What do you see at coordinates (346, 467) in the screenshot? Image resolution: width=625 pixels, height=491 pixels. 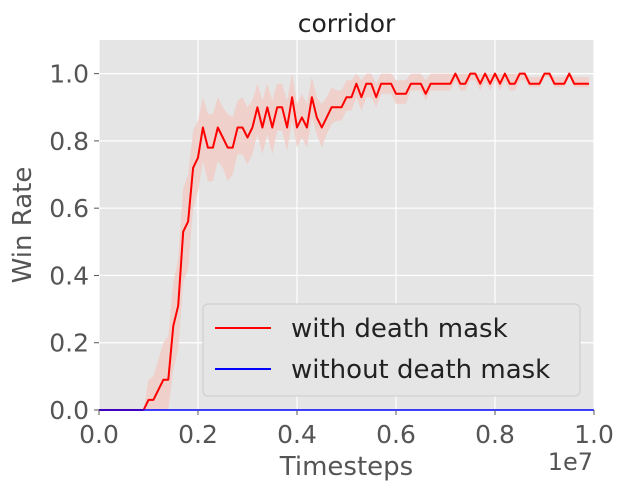 I see `x-axis-label: Timesteps` at bounding box center [346, 467].